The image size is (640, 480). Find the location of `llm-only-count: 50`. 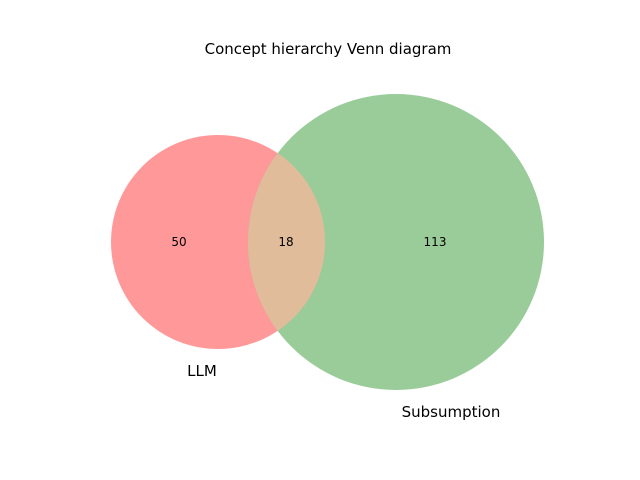

llm-only-count: 50 is located at coordinates (178, 242).